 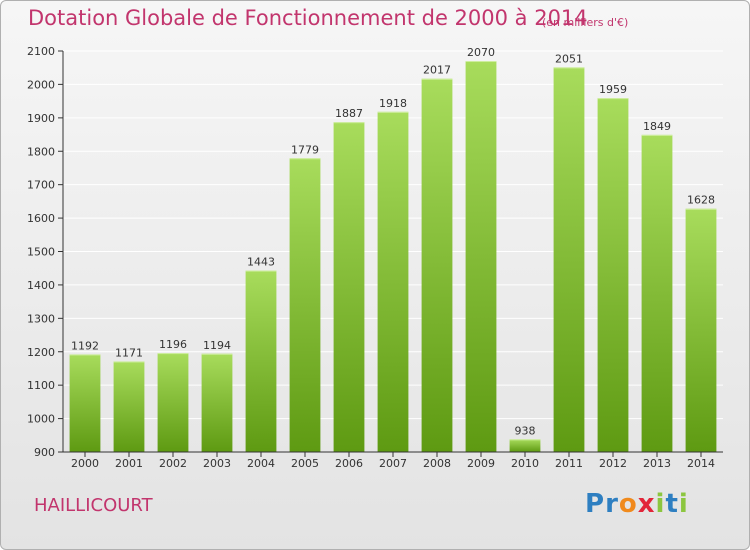 What do you see at coordinates (305, 149) in the screenshot?
I see `data-label: 1779` at bounding box center [305, 149].